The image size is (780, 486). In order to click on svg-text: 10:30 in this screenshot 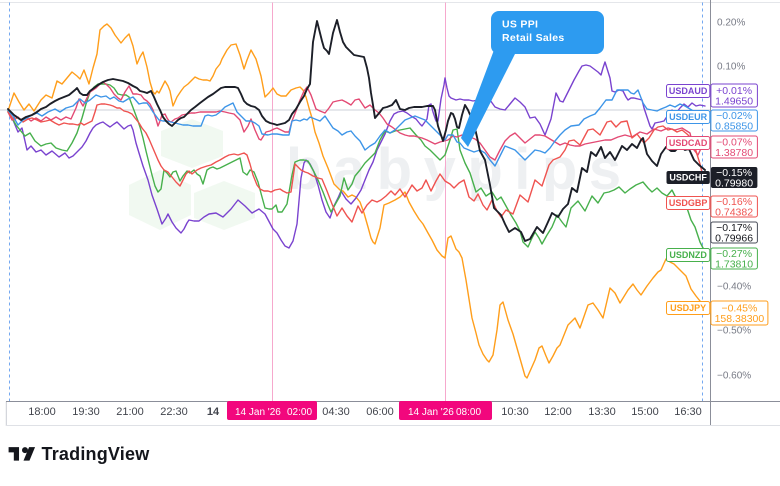, I will do `click(515, 412)`.